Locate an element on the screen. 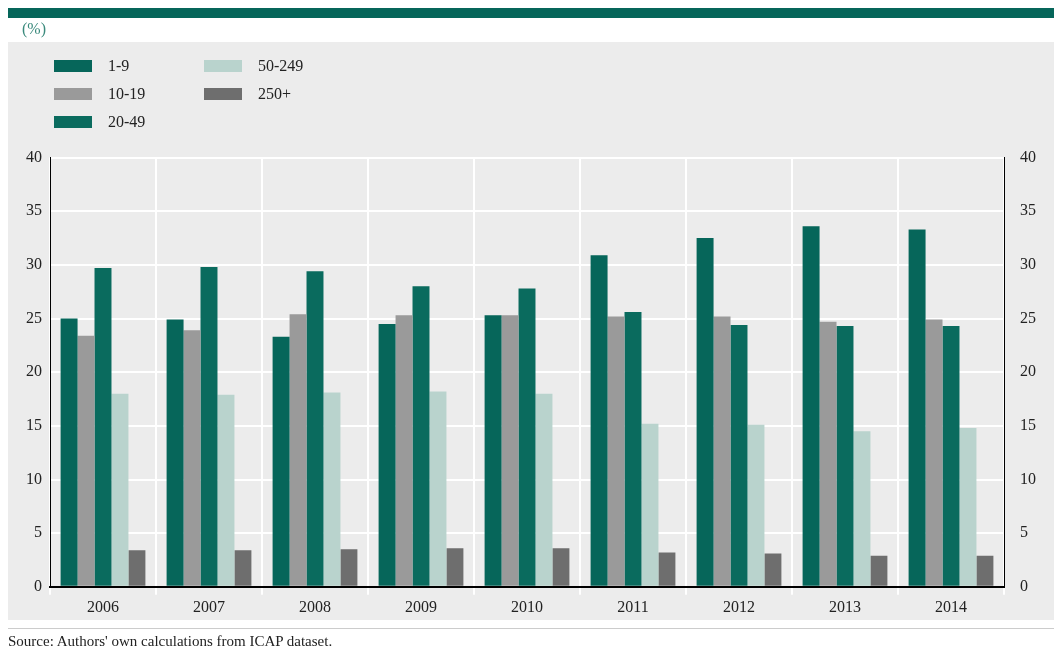  legend-label: 250+ is located at coordinates (275, 94).